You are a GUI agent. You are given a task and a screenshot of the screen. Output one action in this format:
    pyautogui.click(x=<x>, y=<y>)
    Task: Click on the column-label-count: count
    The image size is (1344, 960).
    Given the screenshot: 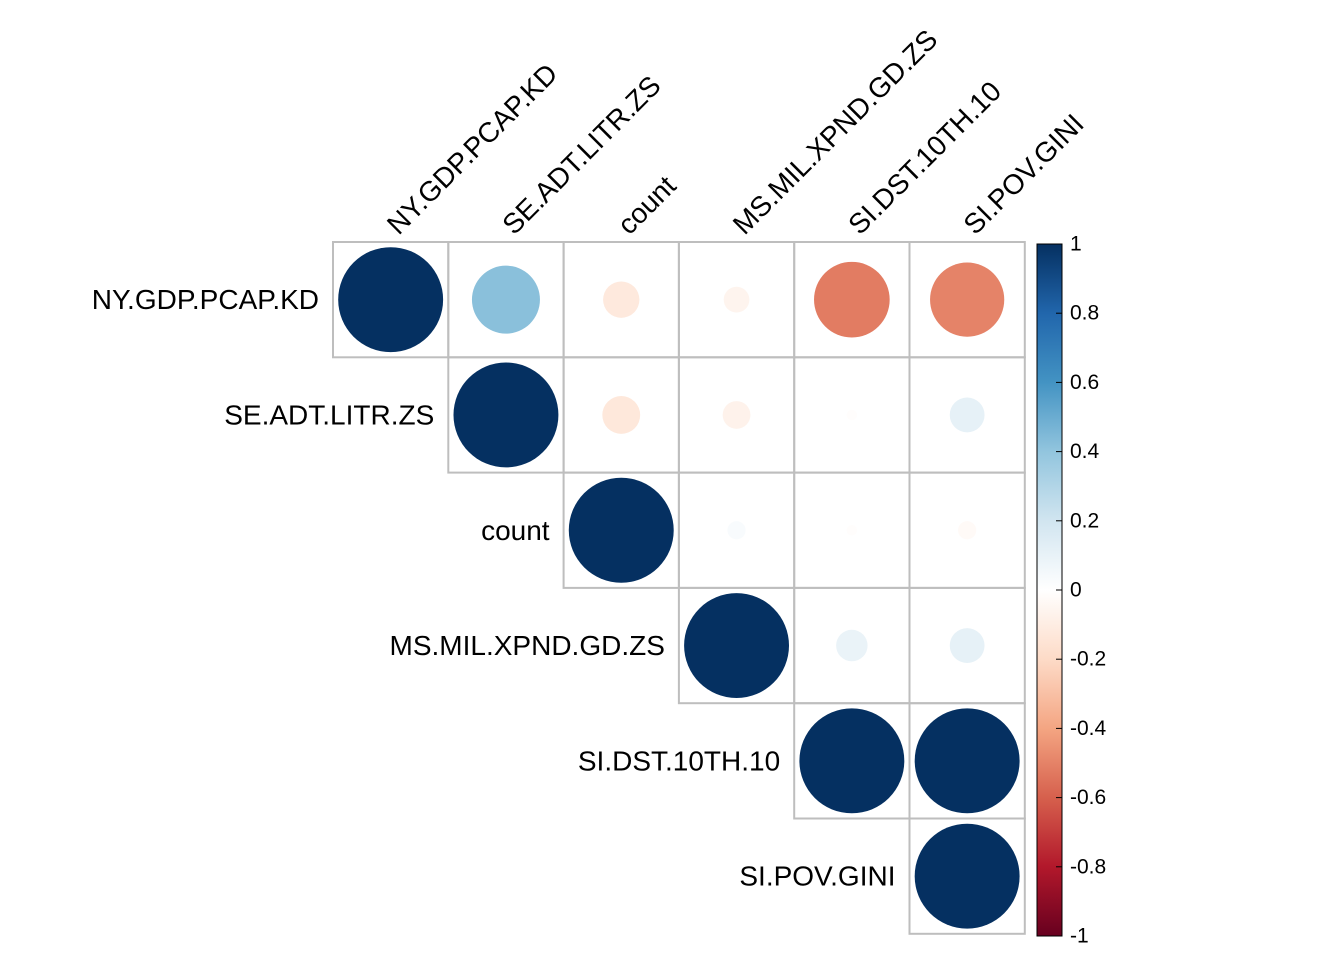 What is the action you would take?
    pyautogui.click(x=647, y=205)
    